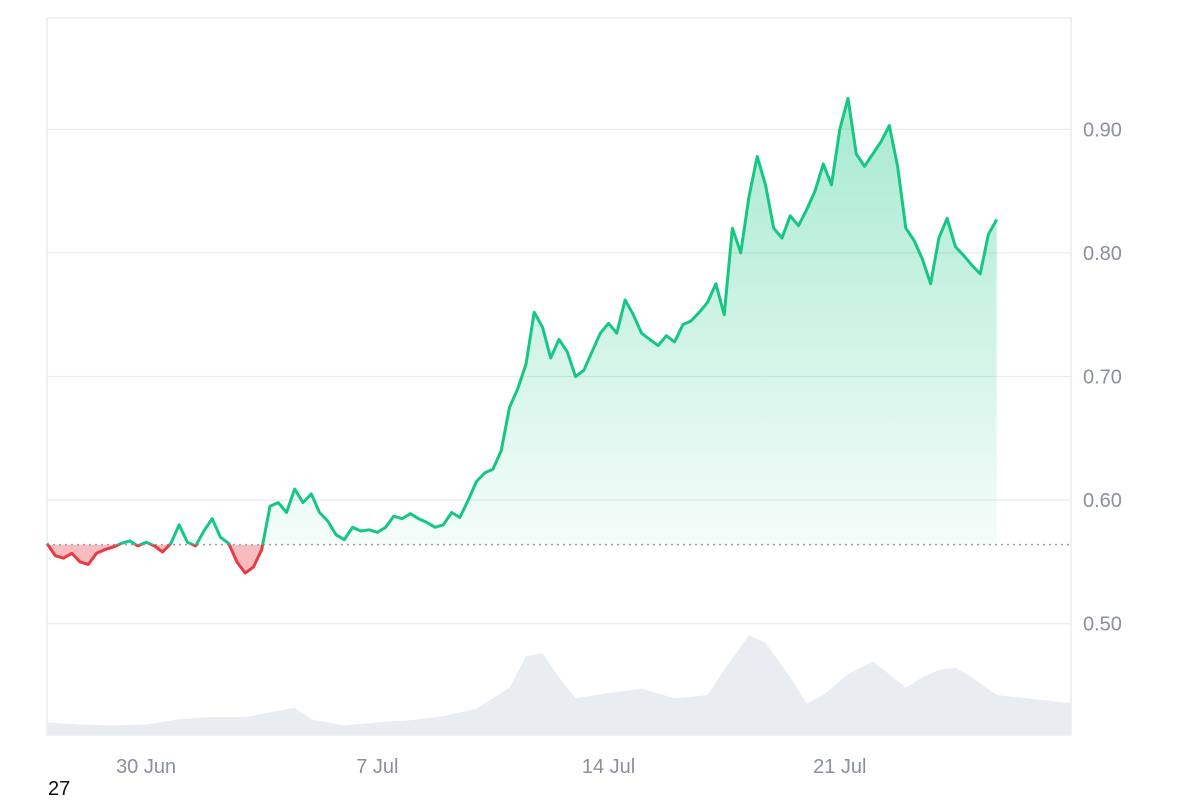  Describe the element at coordinates (1102, 254) in the screenshot. I see `y-tick-label: 0.80` at that location.